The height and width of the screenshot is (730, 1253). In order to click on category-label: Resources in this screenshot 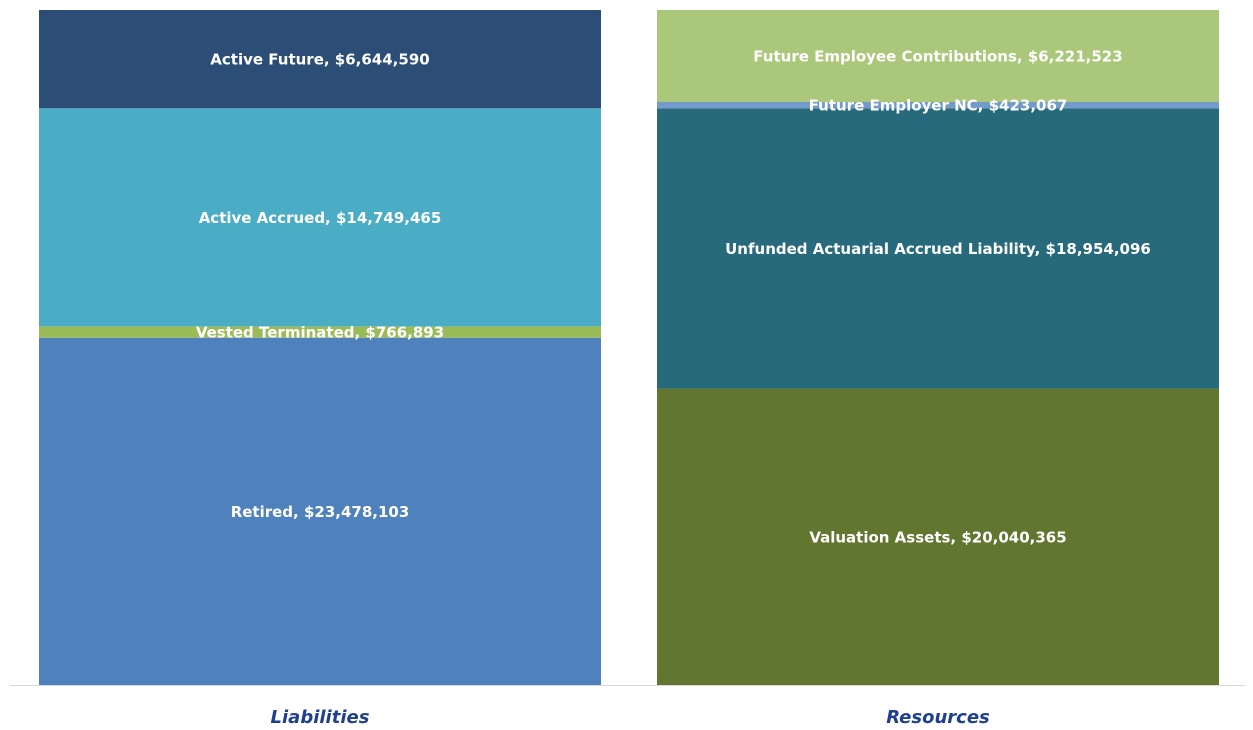, I will do `click(938, 717)`.